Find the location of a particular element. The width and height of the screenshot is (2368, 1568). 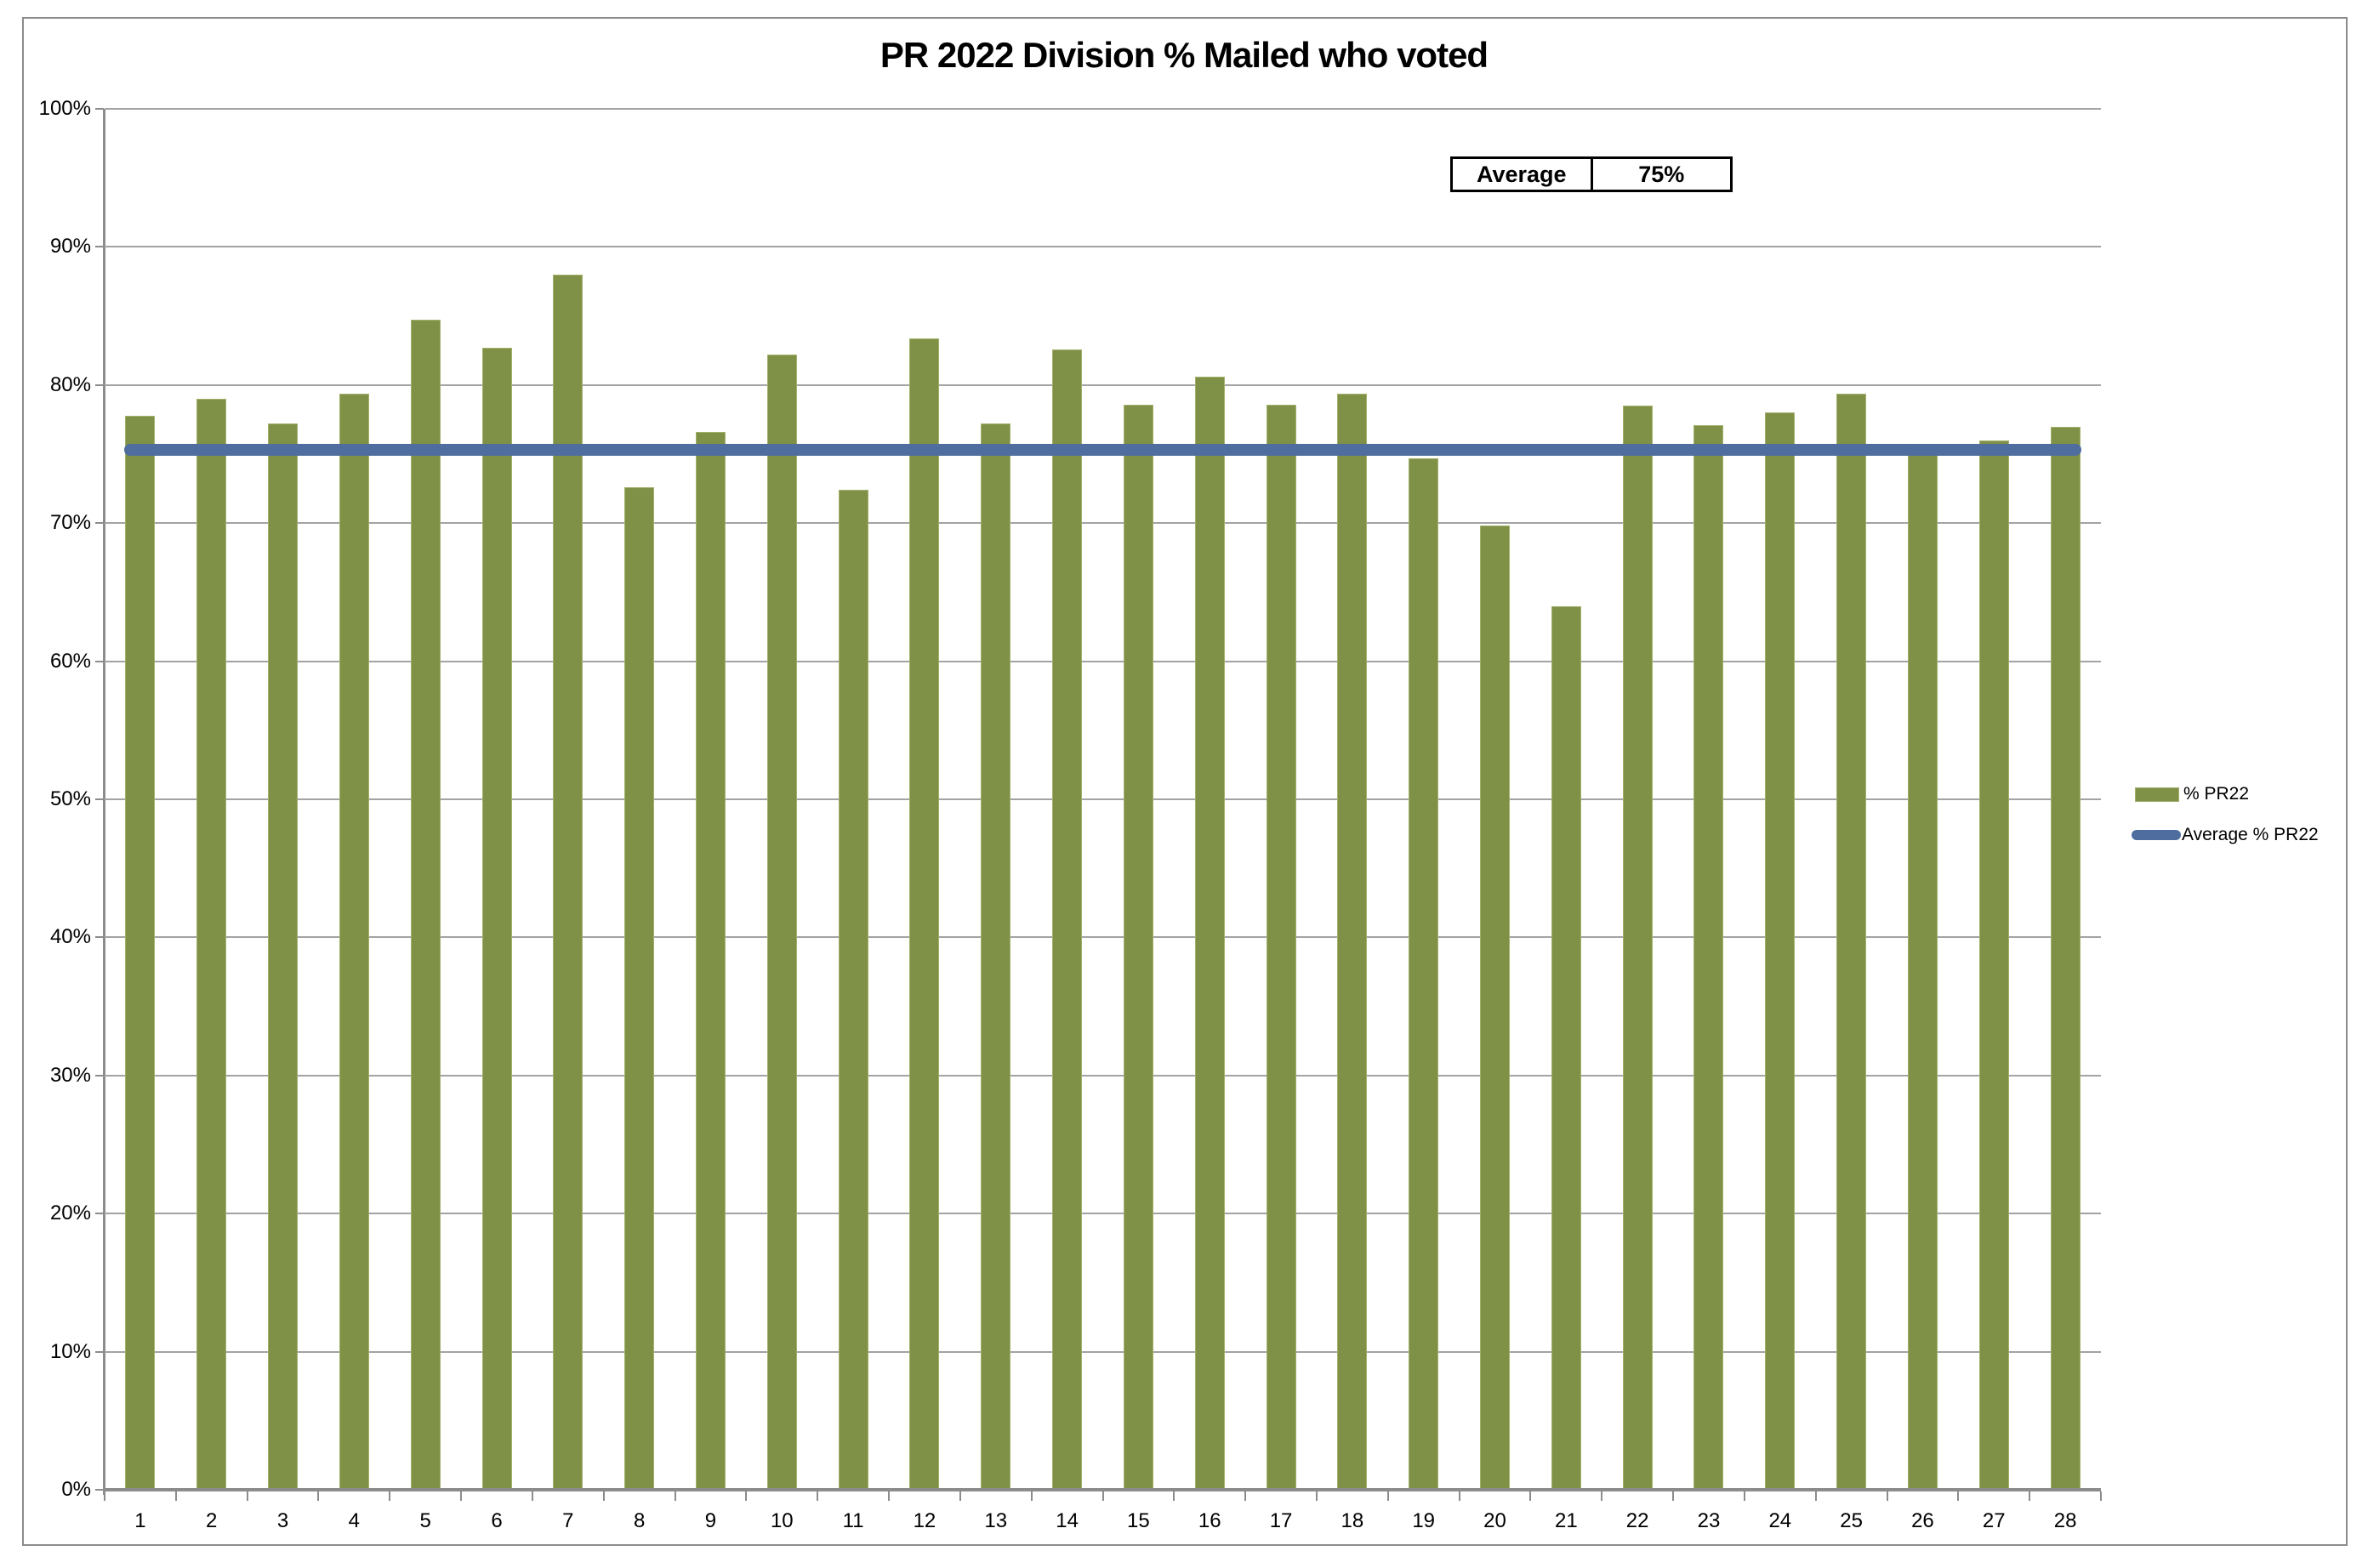

x-axis-label-26: 26 is located at coordinates (1922, 1520).